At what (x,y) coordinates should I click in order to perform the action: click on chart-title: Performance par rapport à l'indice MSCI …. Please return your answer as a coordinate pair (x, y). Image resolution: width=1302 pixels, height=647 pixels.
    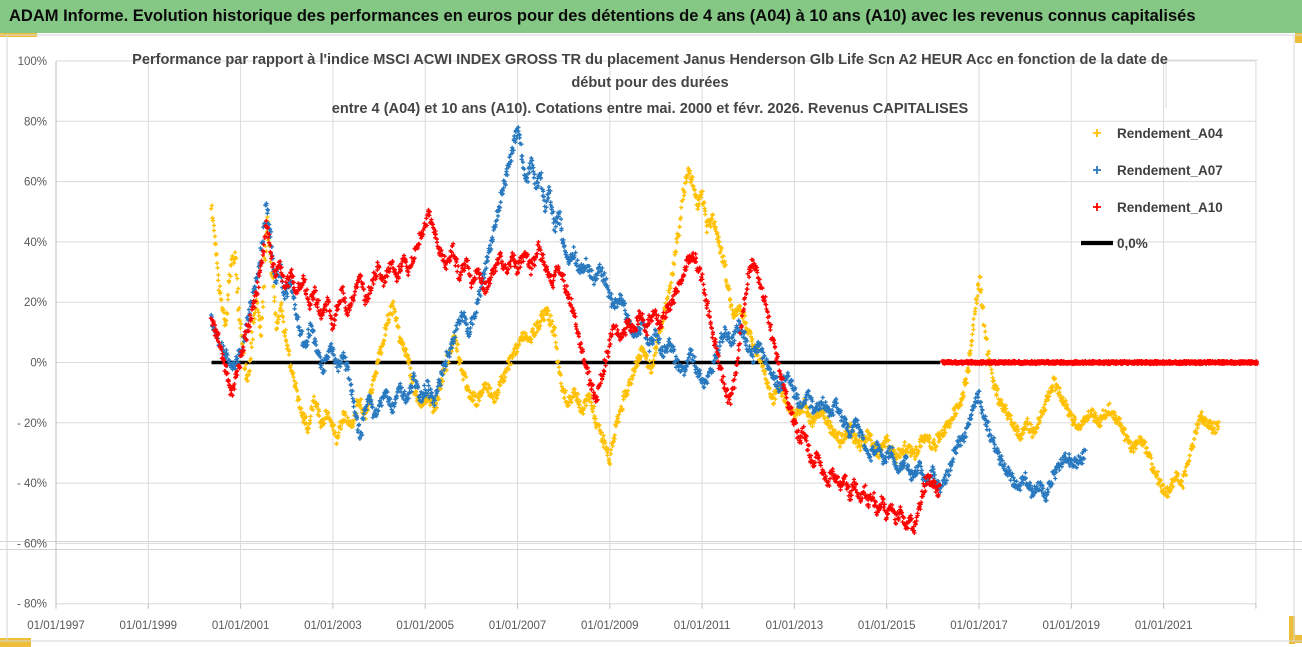
    Looking at the image, I should click on (650, 84).